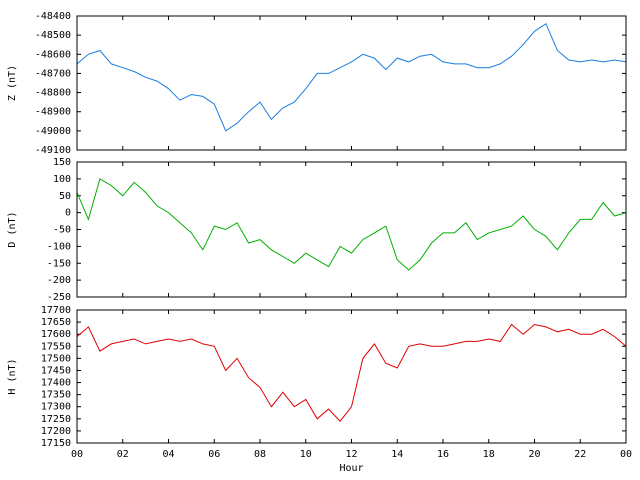  Describe the element at coordinates (59, 280) in the screenshot. I see `y-tick-label: -200` at that location.